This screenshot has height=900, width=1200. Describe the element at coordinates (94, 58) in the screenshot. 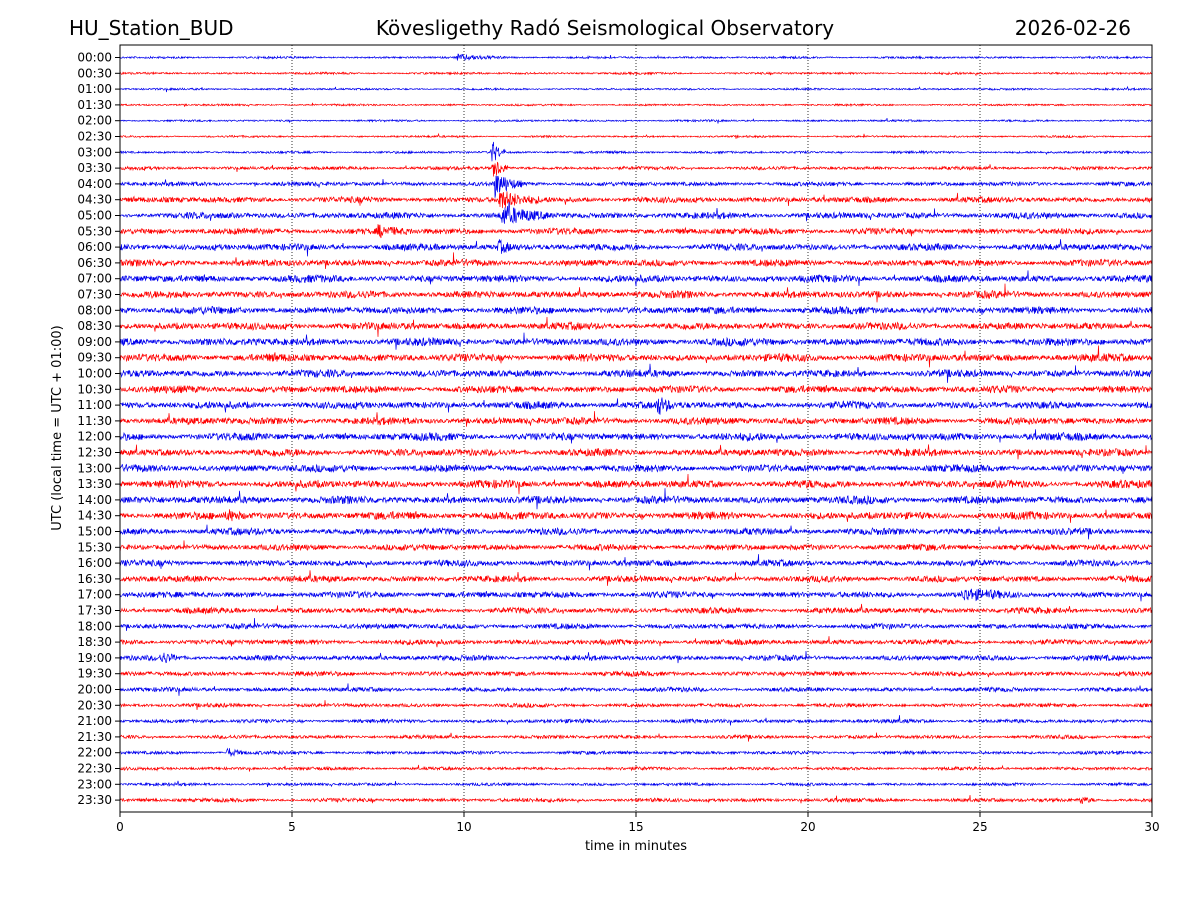

I see `y-tick-label: 00:00` at that location.